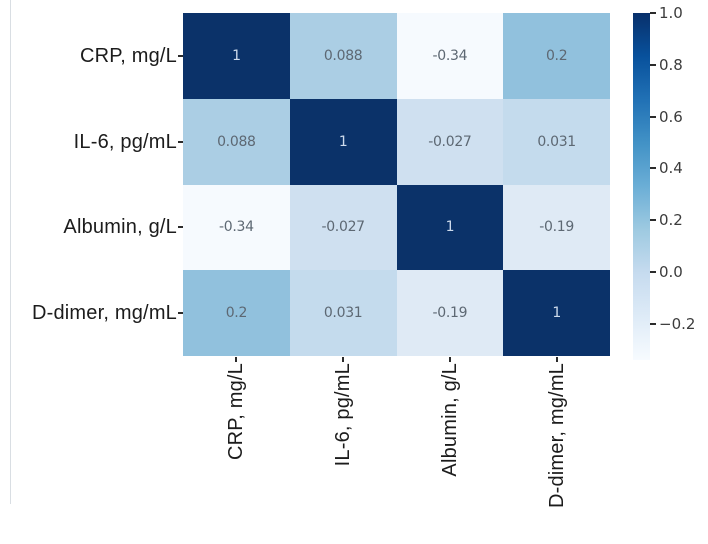 The height and width of the screenshot is (544, 708). Describe the element at coordinates (449, 420) in the screenshot. I see `x-axis-label: Albumin, g/L` at that location.